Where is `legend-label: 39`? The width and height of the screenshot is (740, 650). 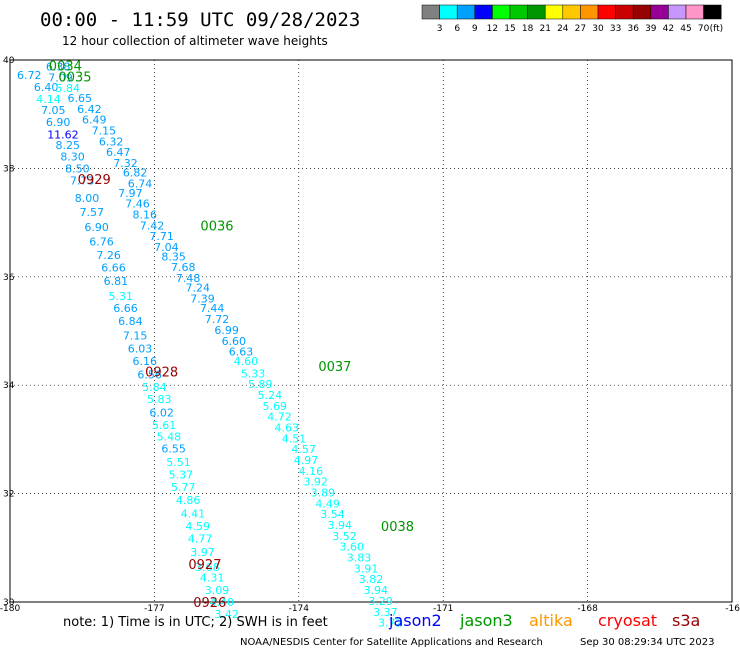
legend-label: 39 is located at coordinates (651, 29).